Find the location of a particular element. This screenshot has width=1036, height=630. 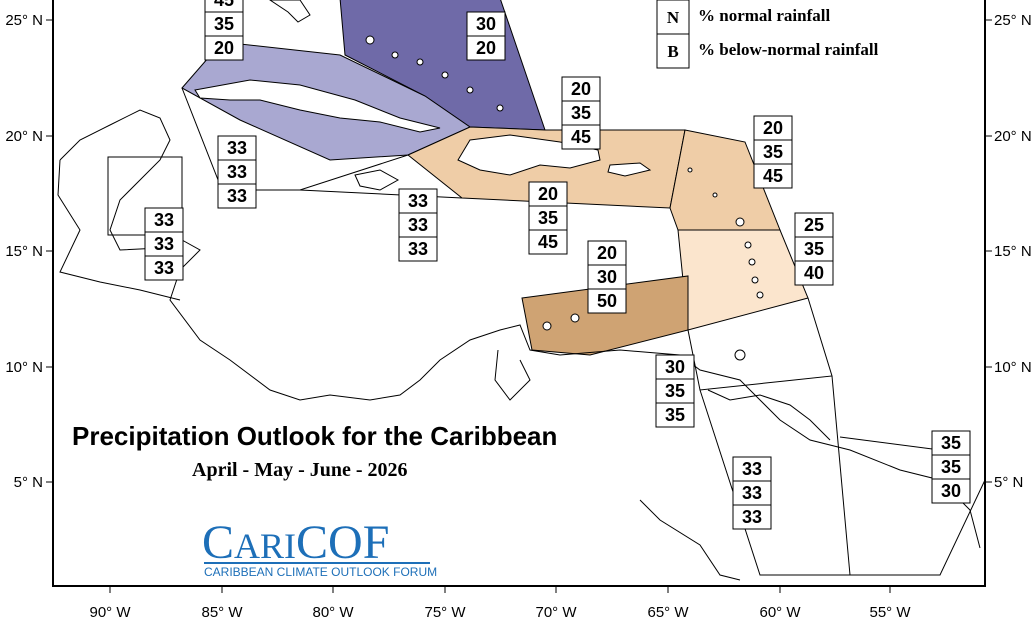

lat-tick-label-right: 5° N is located at coordinates (1008, 482).